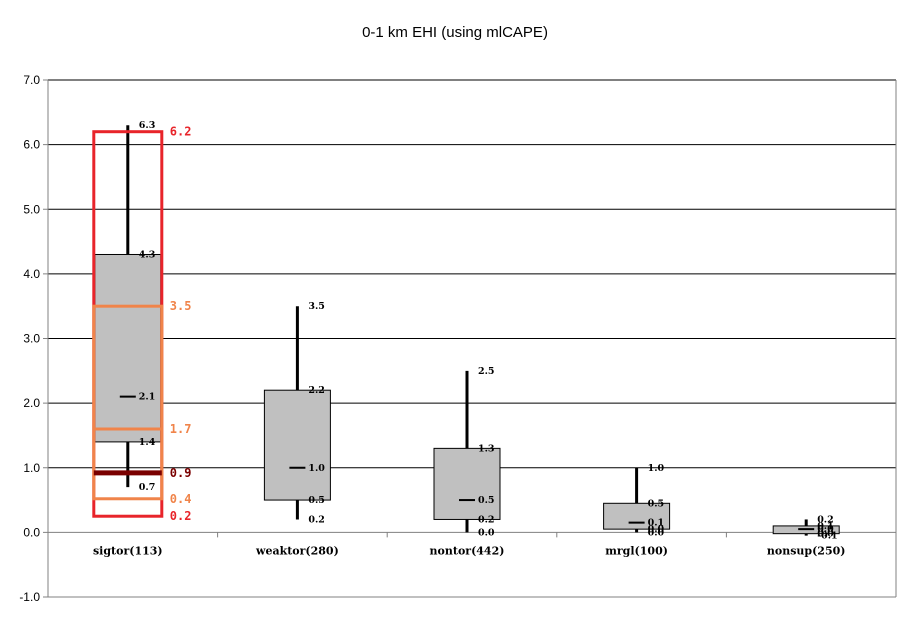  I want to click on data-label-q3: 2.2, so click(316, 390).